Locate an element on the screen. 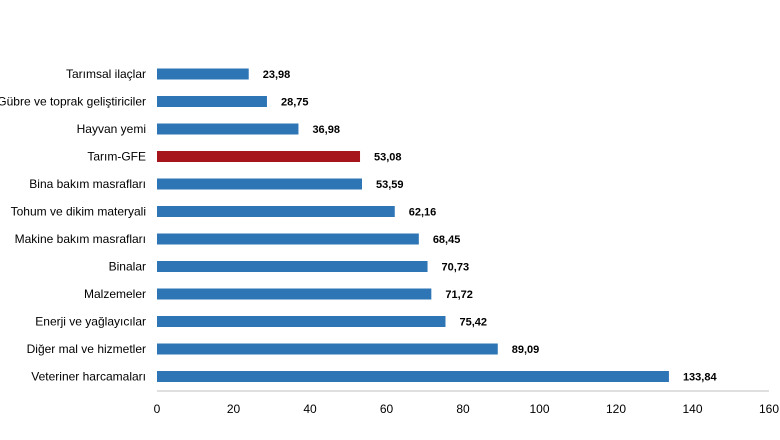 Image resolution: width=780 pixels, height=440 pixels. category-label: Veteriner harcamaları is located at coordinates (88, 377).